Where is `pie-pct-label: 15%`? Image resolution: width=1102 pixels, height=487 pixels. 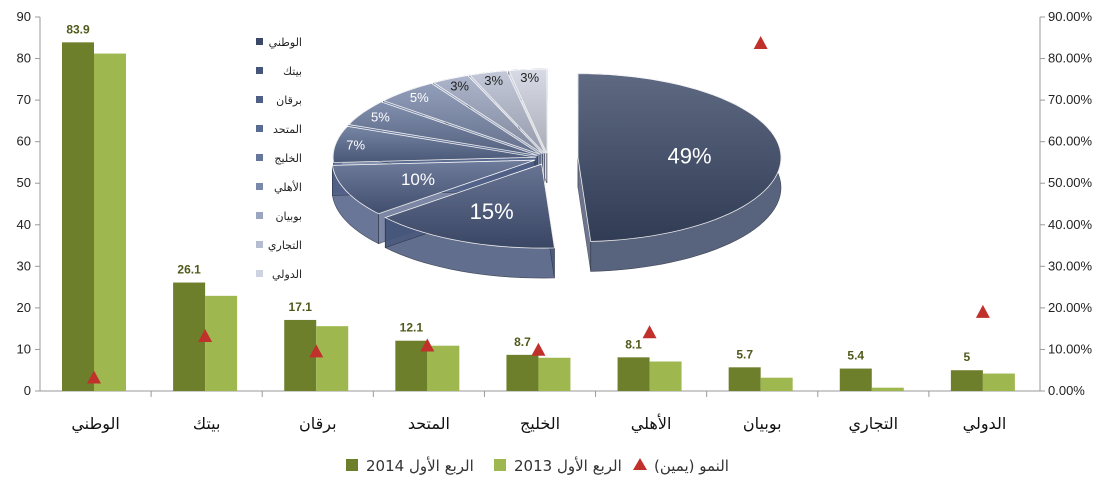
pie-pct-label: 15% is located at coordinates (492, 211).